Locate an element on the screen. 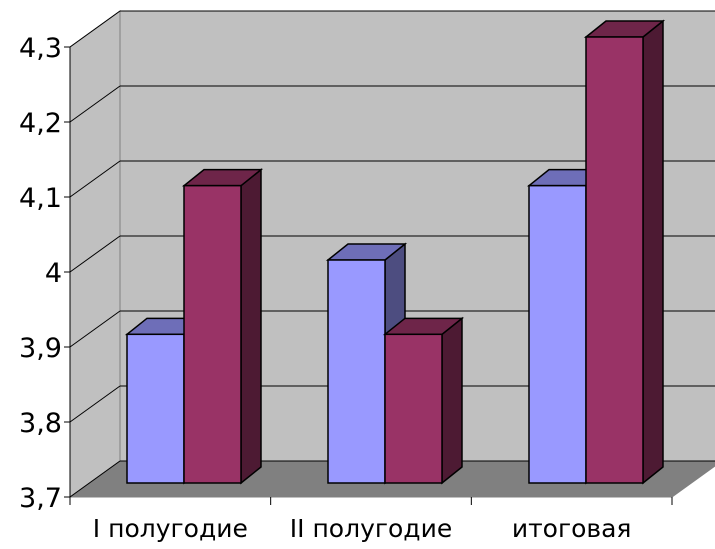  y-tick-label: 4 is located at coordinates (53, 273).